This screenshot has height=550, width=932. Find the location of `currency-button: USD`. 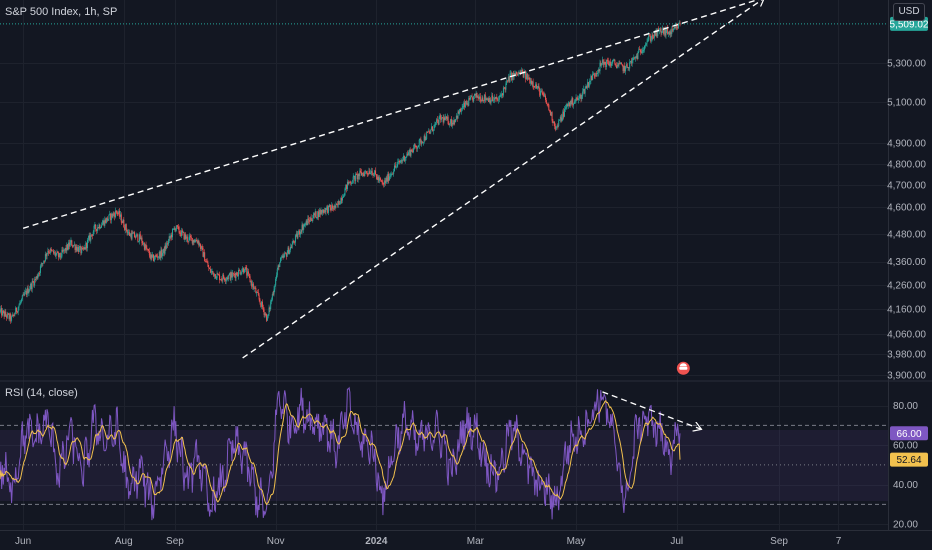

currency-button: USD is located at coordinates (909, 12).